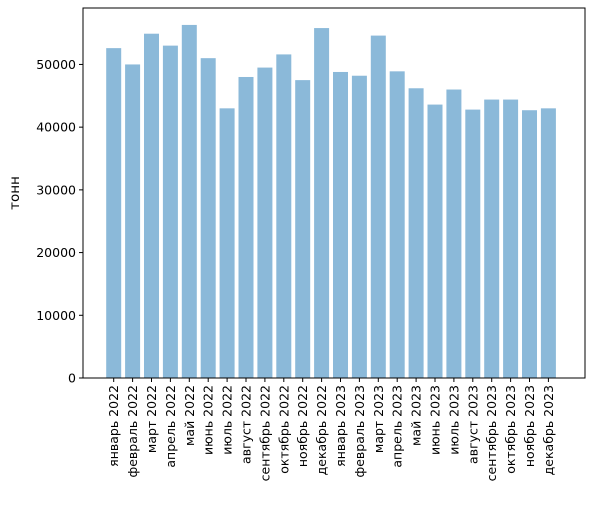 The image size is (589, 506). I want to click on x-tick-label: ноябрь 2022, so click(302, 426).